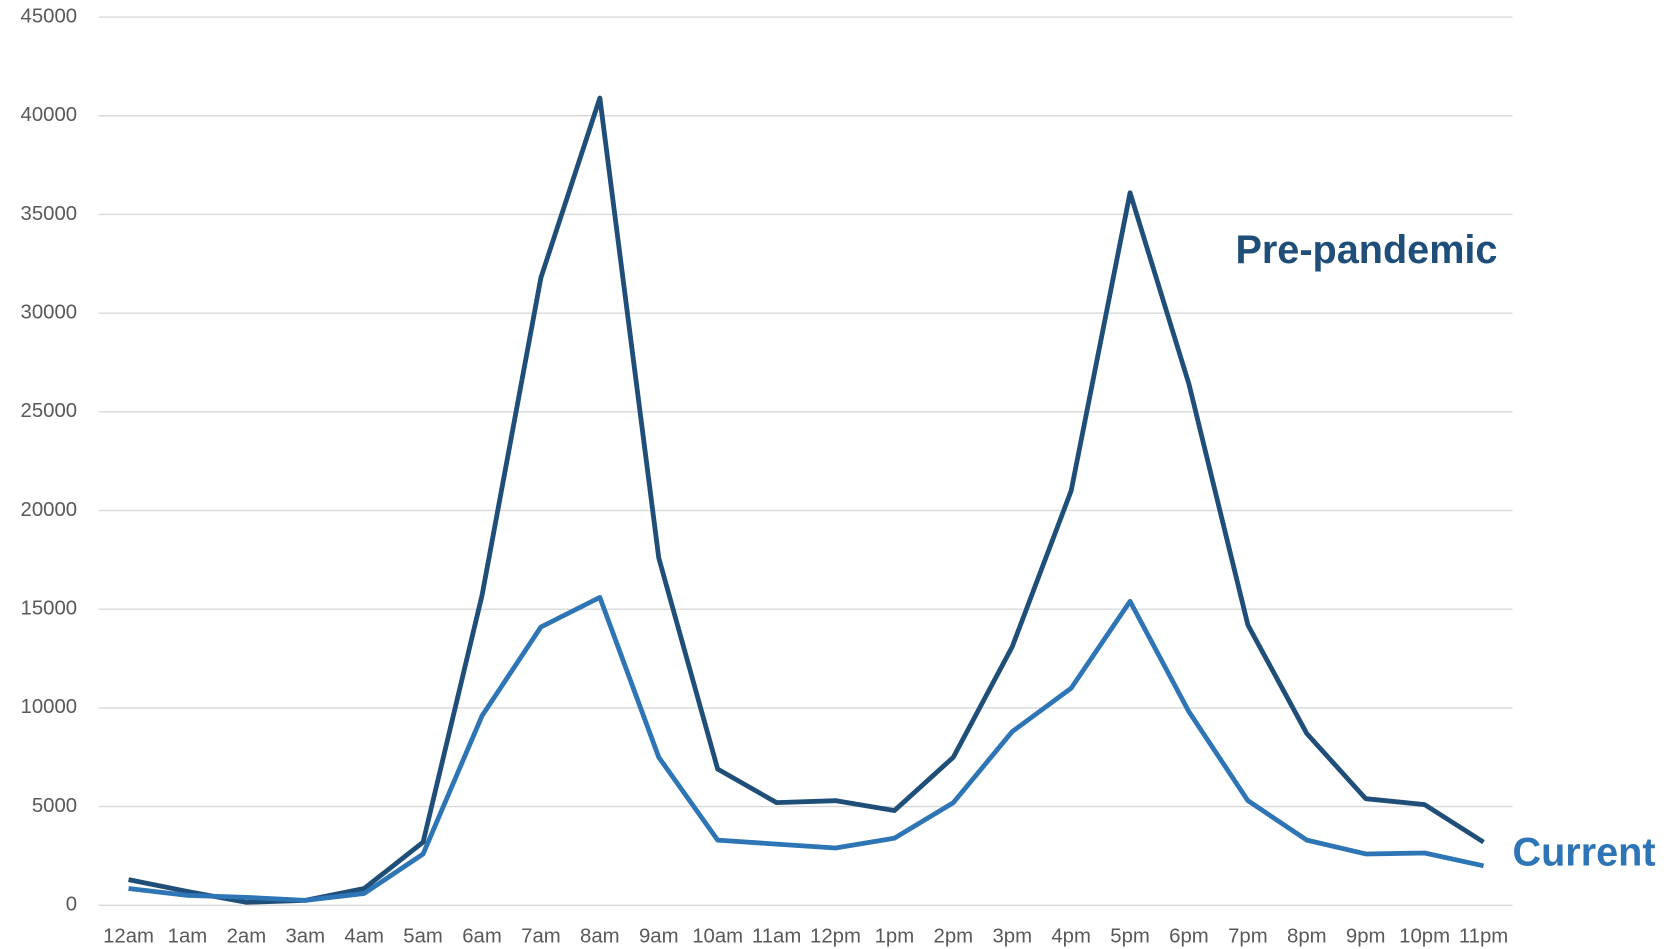 This screenshot has width=1671, height=949. Describe the element at coordinates (1366, 937) in the screenshot. I see `x-tick-label: 9pm` at that location.